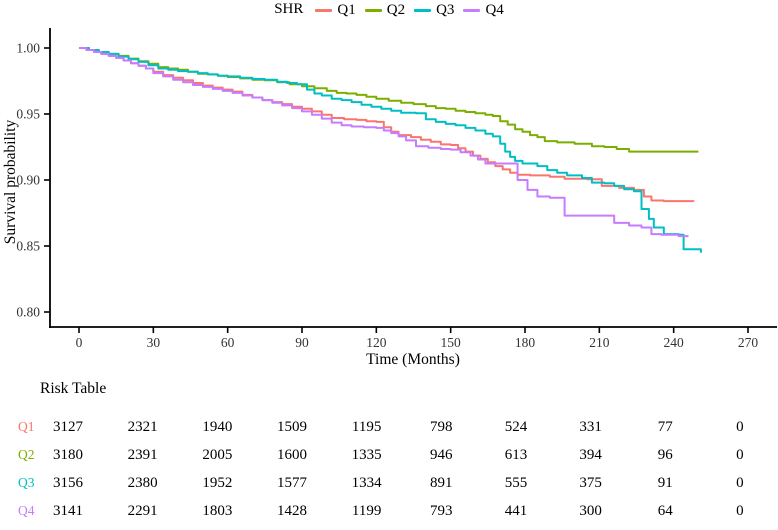 This screenshot has width=778, height=530. What do you see at coordinates (291, 427) in the screenshot?
I see `risk-count-cell: 1509` at bounding box center [291, 427].